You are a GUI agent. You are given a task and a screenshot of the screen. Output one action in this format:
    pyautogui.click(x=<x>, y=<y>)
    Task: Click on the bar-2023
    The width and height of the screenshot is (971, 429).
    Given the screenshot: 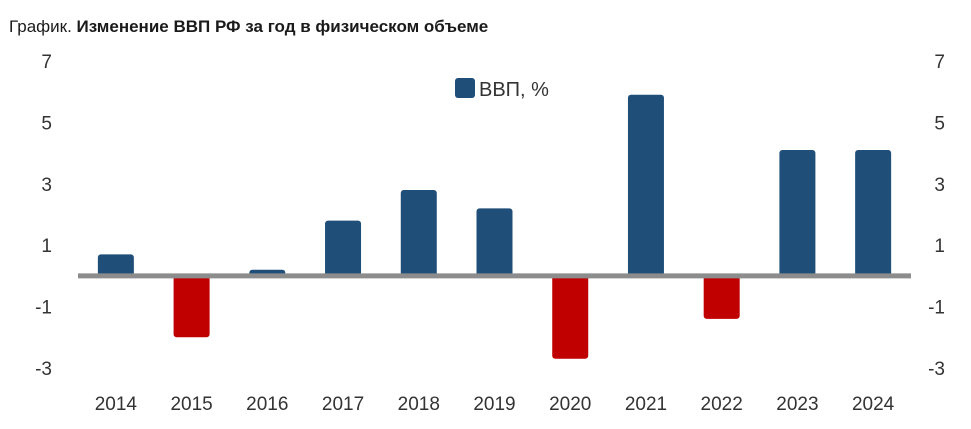 What is the action you would take?
    pyautogui.click(x=797, y=213)
    